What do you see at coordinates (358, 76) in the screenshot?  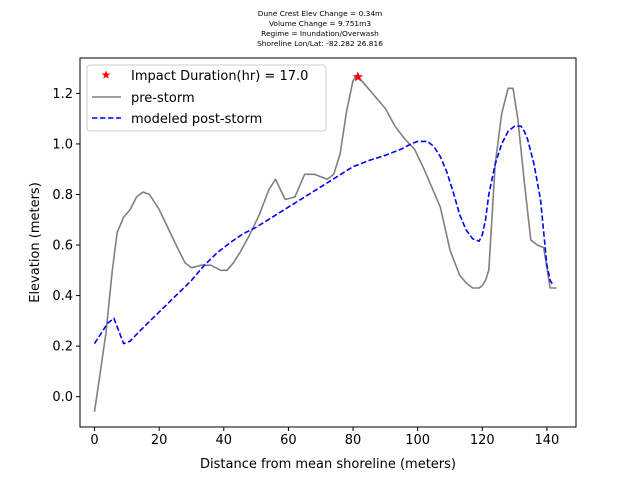 I see `impact-marker-star` at bounding box center [358, 76].